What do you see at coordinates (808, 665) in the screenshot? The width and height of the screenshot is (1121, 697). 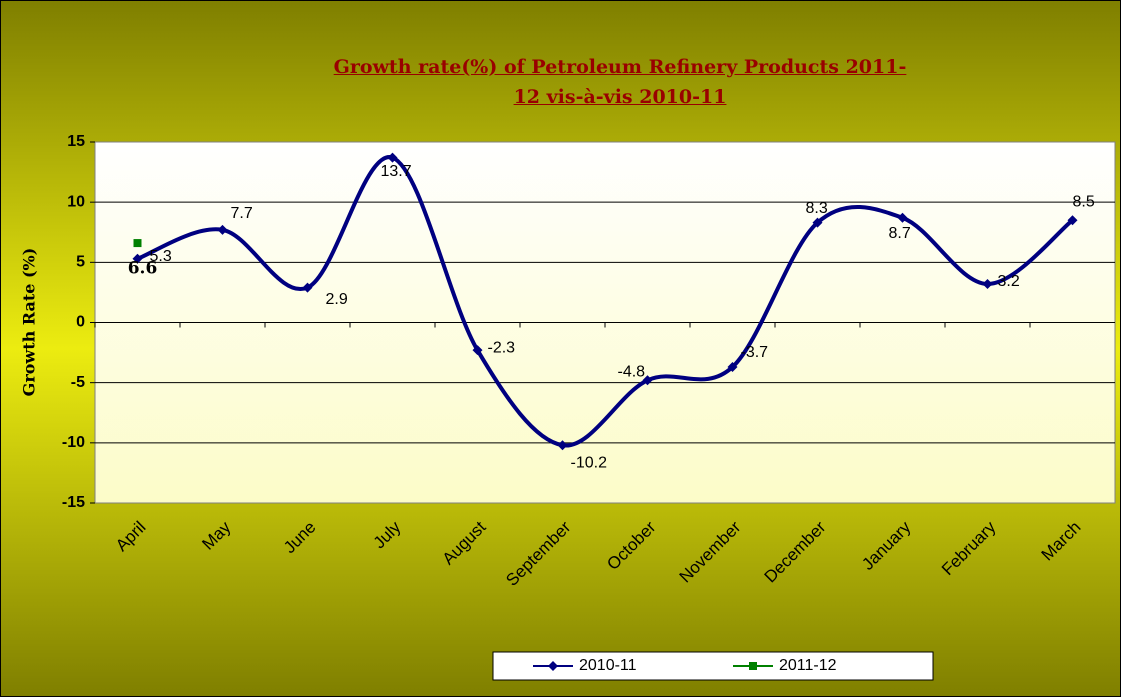 I see `legend-label: 2011-12` at bounding box center [808, 665].